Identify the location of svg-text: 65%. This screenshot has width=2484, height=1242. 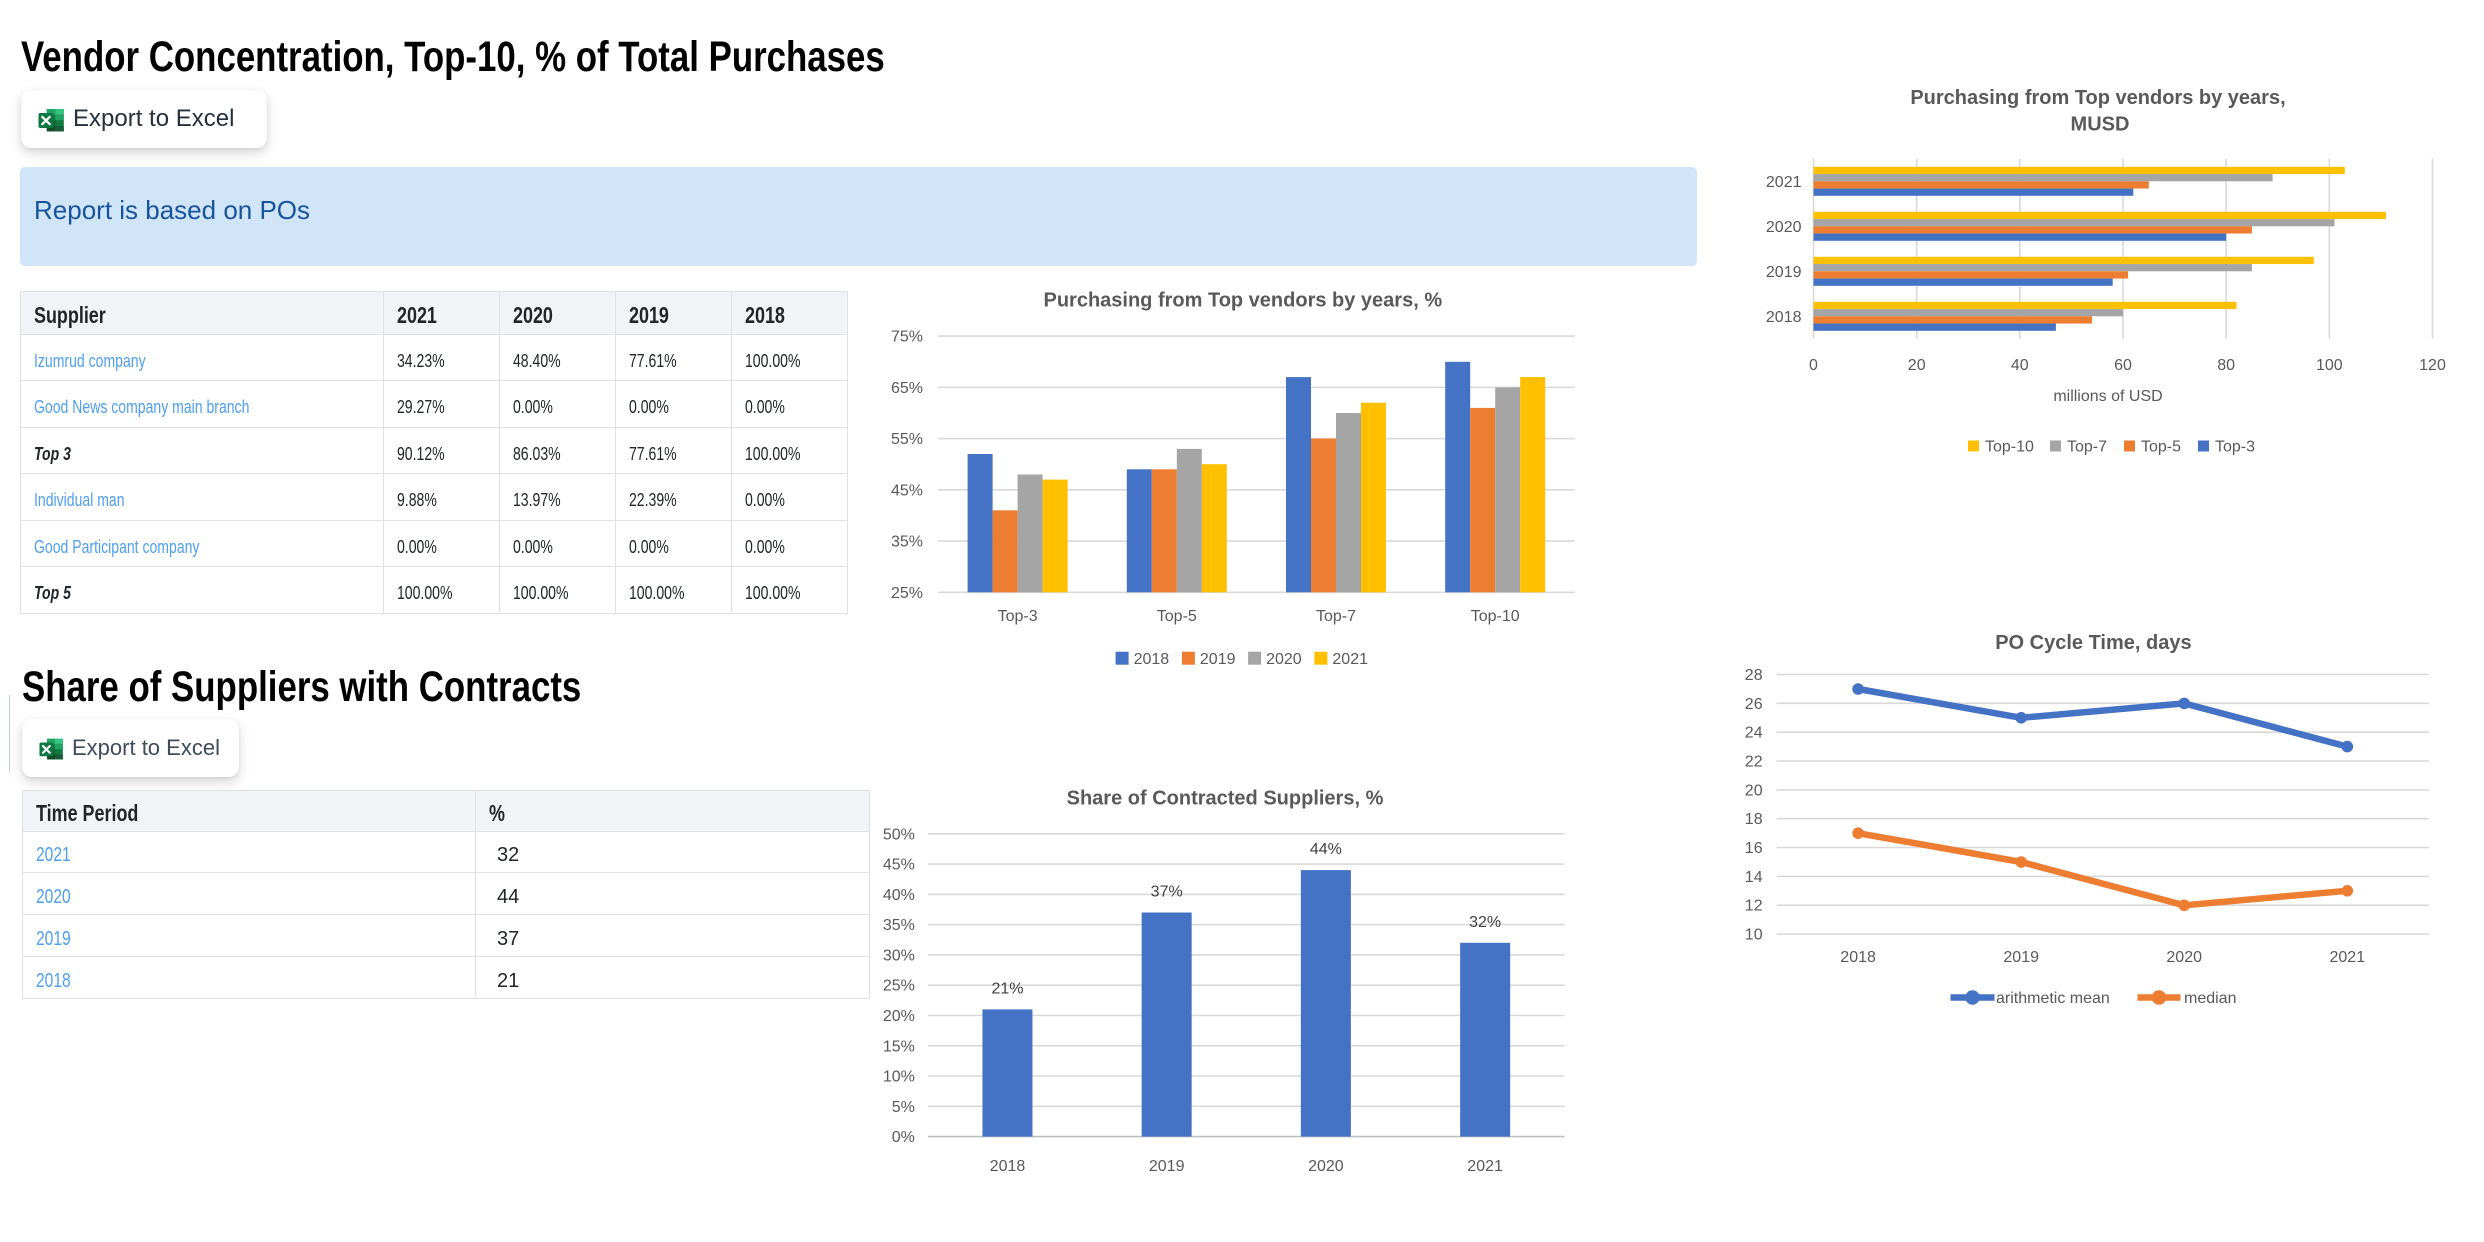
(907, 388).